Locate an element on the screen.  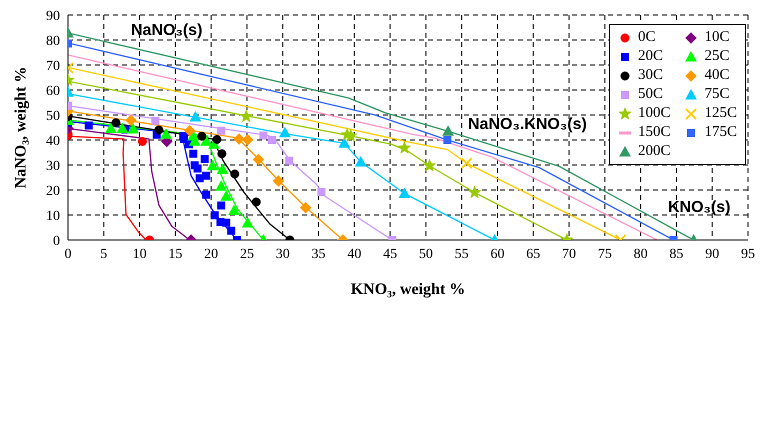
x-tick-label: 95 is located at coordinates (748, 254).